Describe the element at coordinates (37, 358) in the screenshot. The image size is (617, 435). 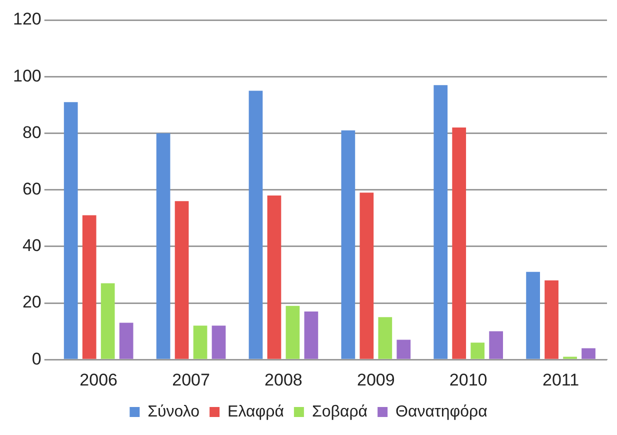
I see `y-tick-label: 0` at that location.